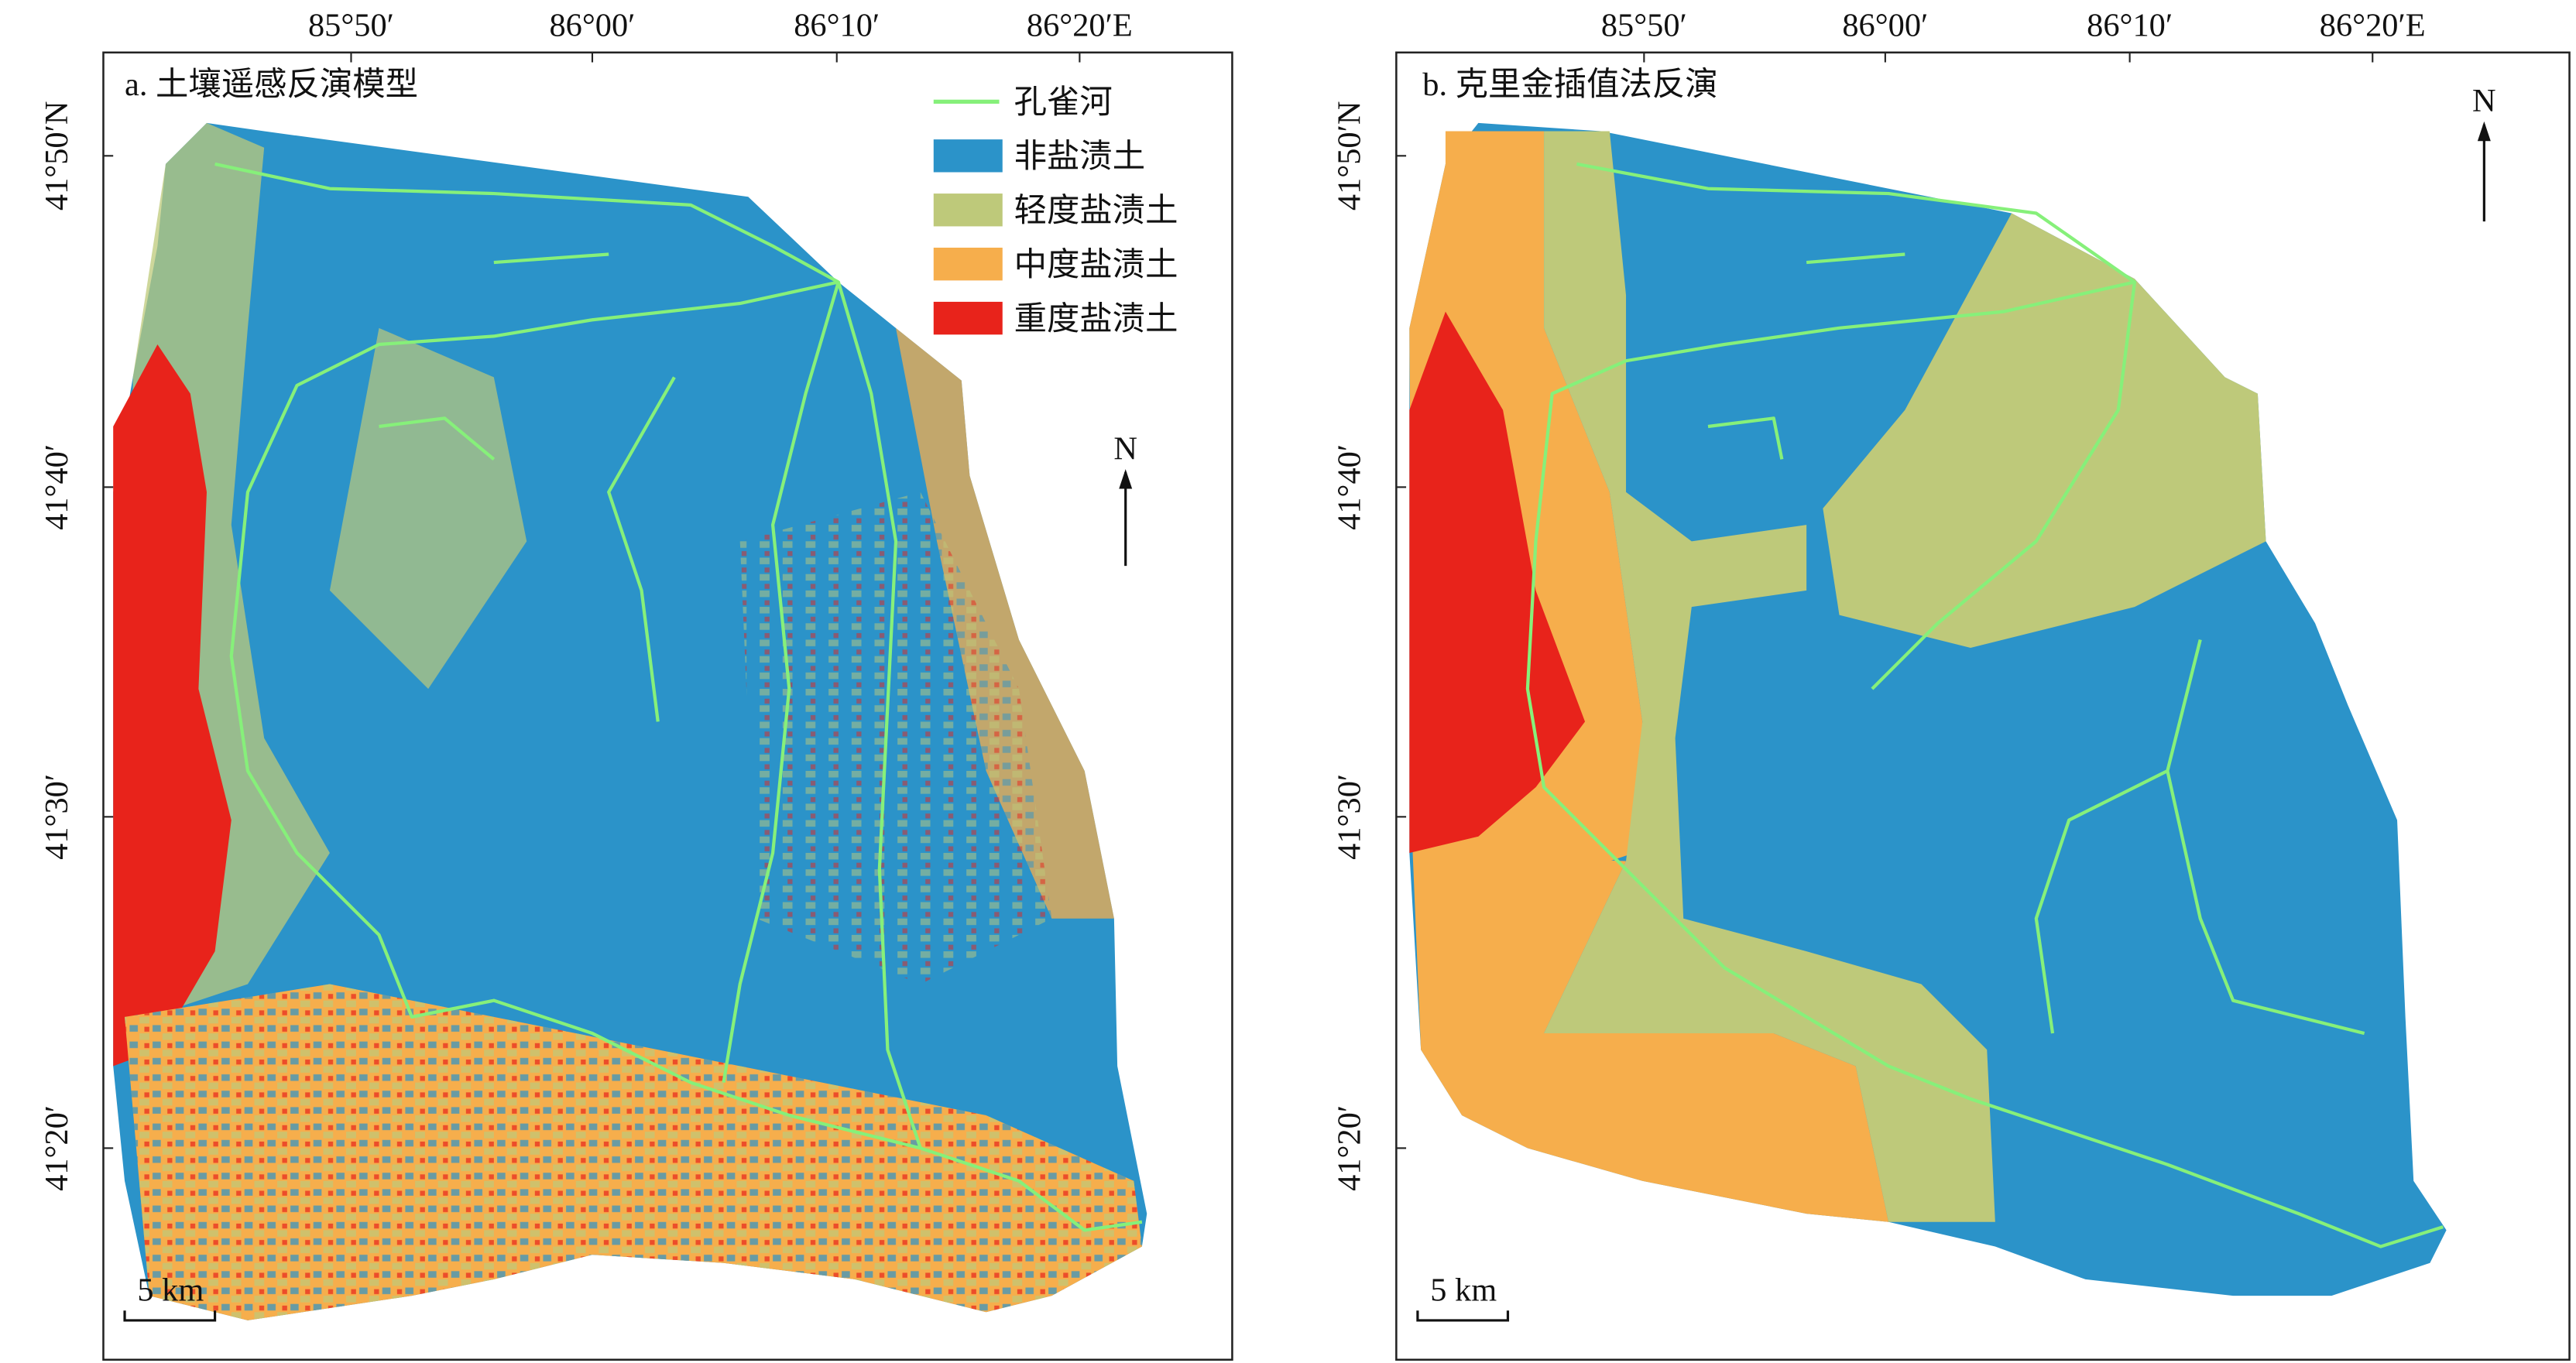  Describe the element at coordinates (1080, 157) in the screenshot. I see `legend-label: 非盐渍土` at that location.